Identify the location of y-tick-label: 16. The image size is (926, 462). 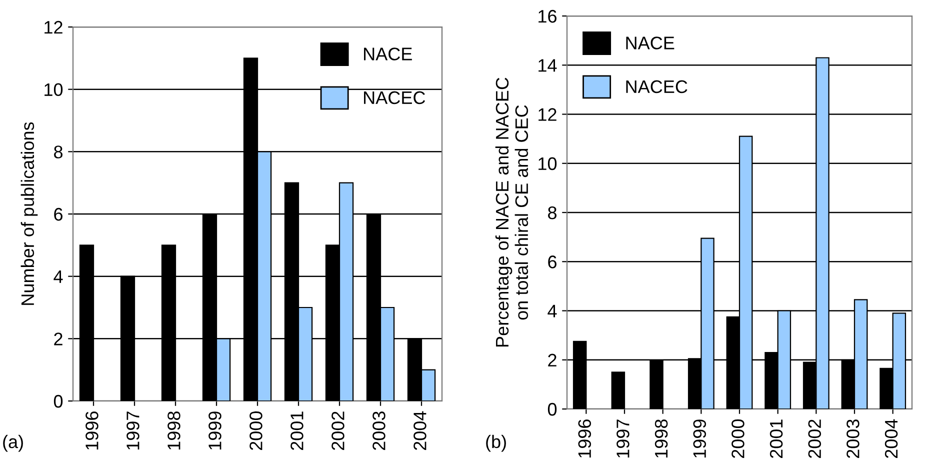
(547, 16).